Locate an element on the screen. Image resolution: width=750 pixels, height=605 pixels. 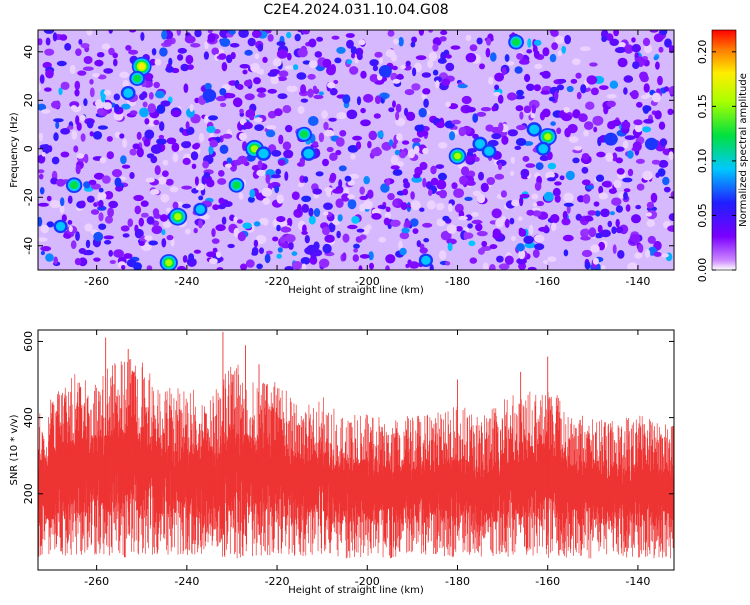
y-tick-label: 20 is located at coordinates (28, 100).